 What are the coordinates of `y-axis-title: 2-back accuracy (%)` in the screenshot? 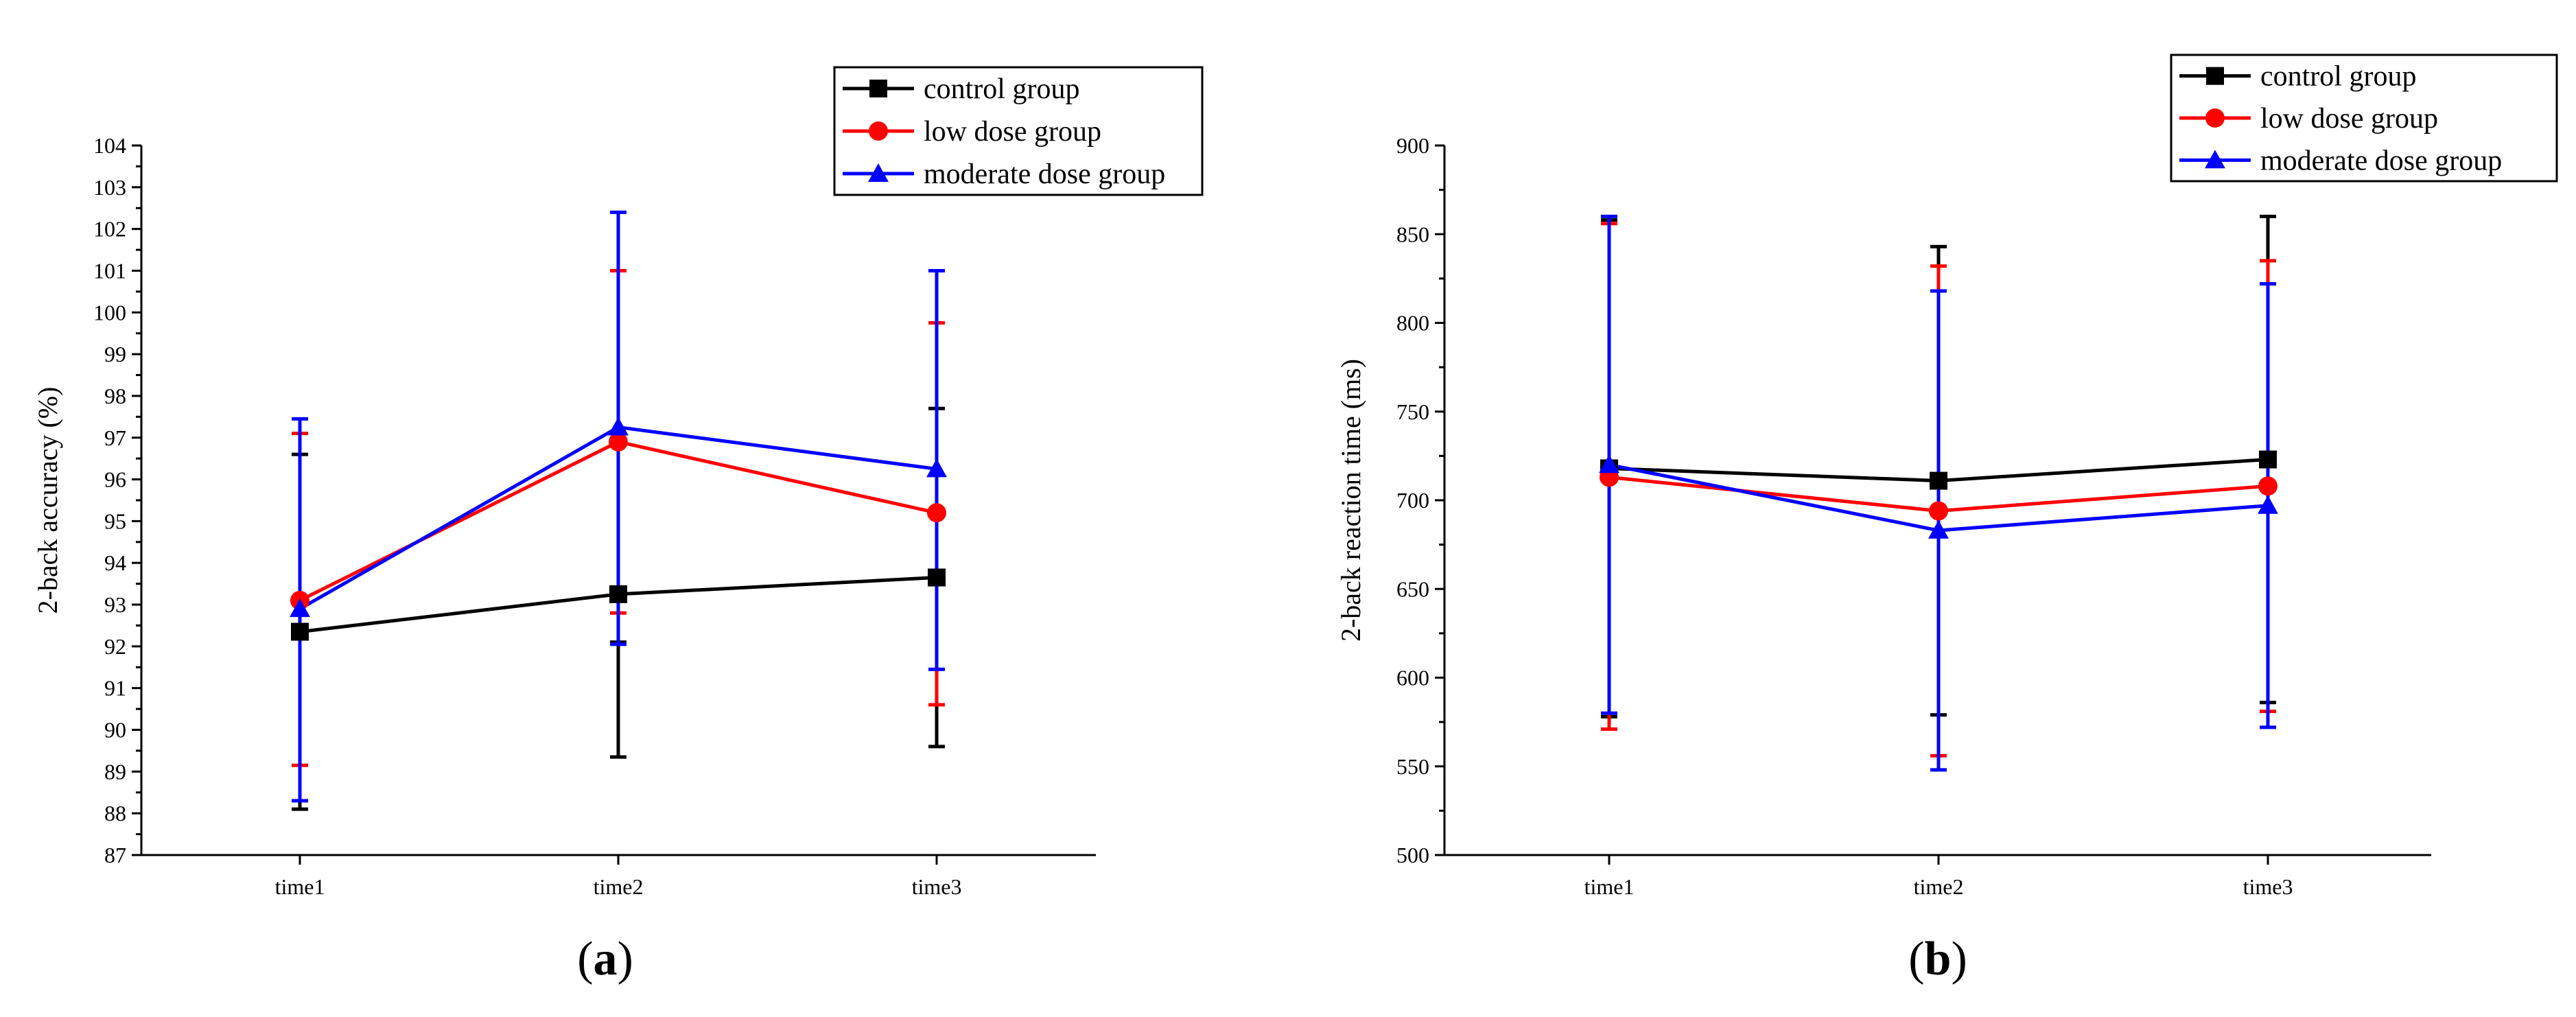 It's located at (47, 500).